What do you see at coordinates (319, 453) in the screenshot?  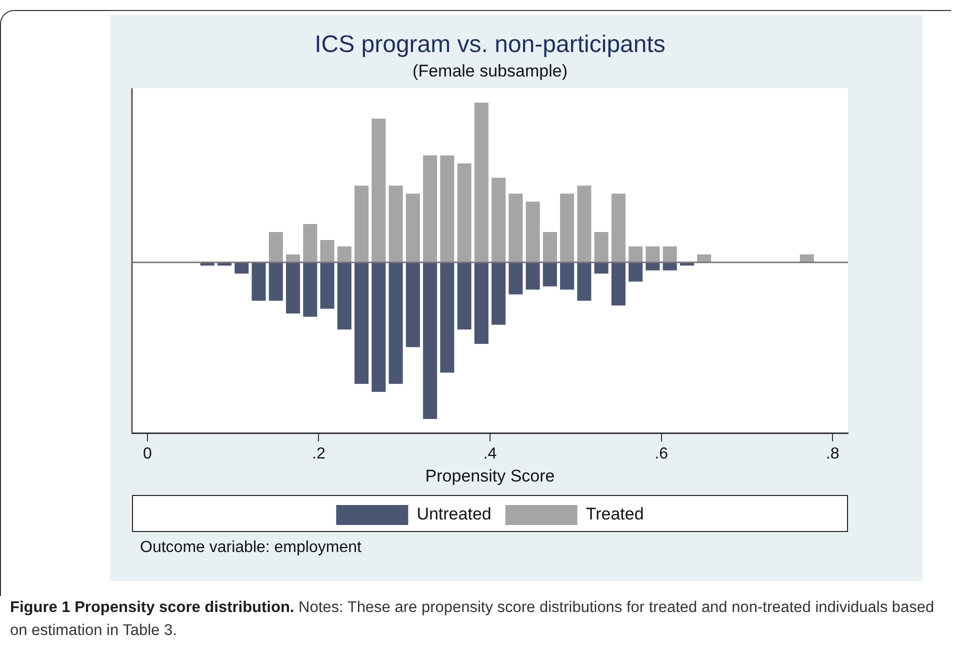 I see `x-tick-label: .2` at bounding box center [319, 453].